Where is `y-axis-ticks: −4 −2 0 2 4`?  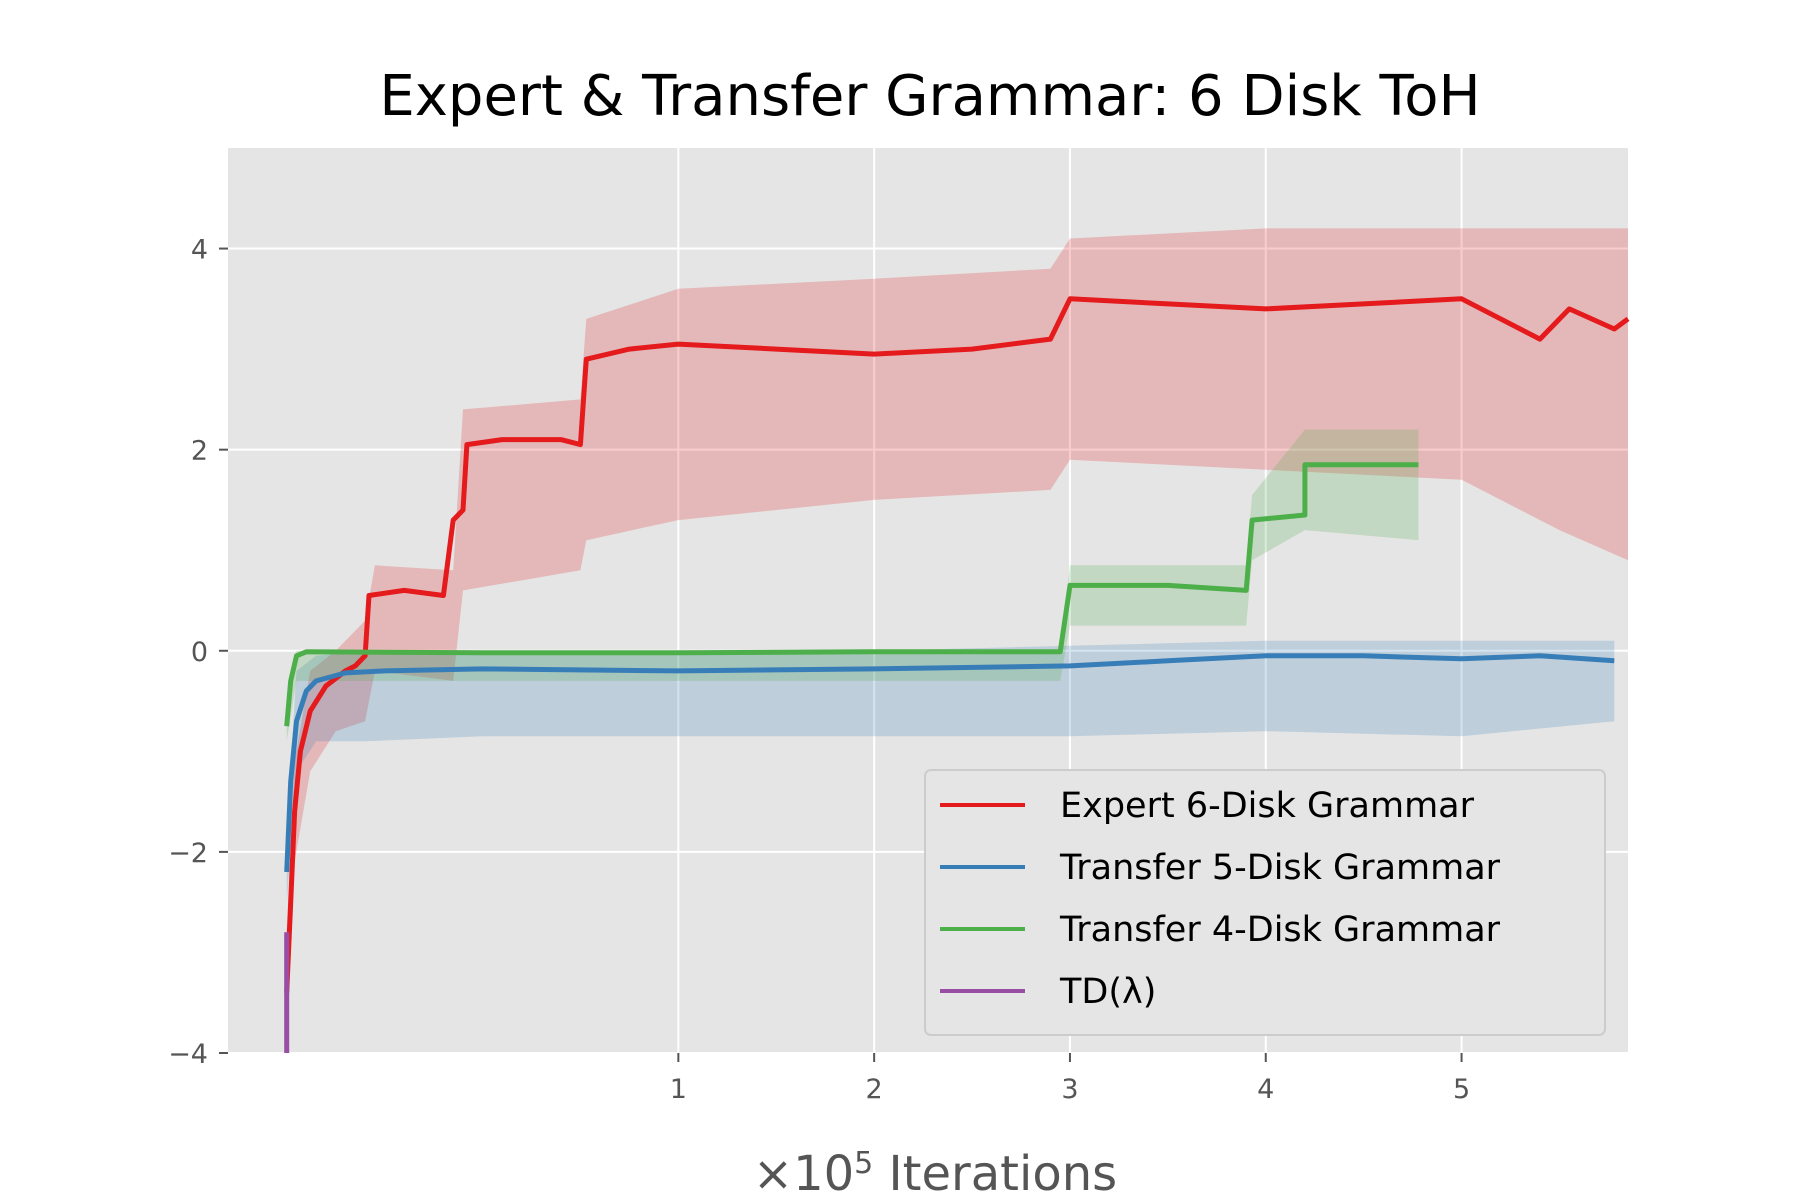
y-axis-ticks: −4 −2 0 2 4 is located at coordinates (198, 652).